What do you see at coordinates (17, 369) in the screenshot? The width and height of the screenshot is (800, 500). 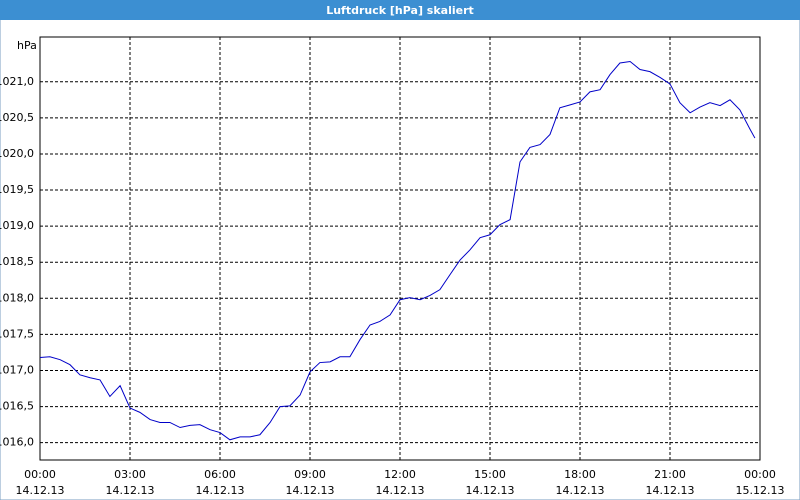 I see `y-tick-label: 1017,0` at bounding box center [17, 369].